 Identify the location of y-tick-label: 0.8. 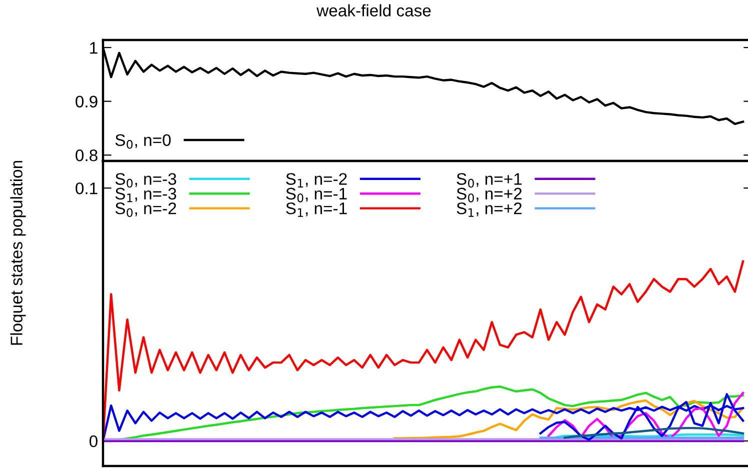
(87, 155).